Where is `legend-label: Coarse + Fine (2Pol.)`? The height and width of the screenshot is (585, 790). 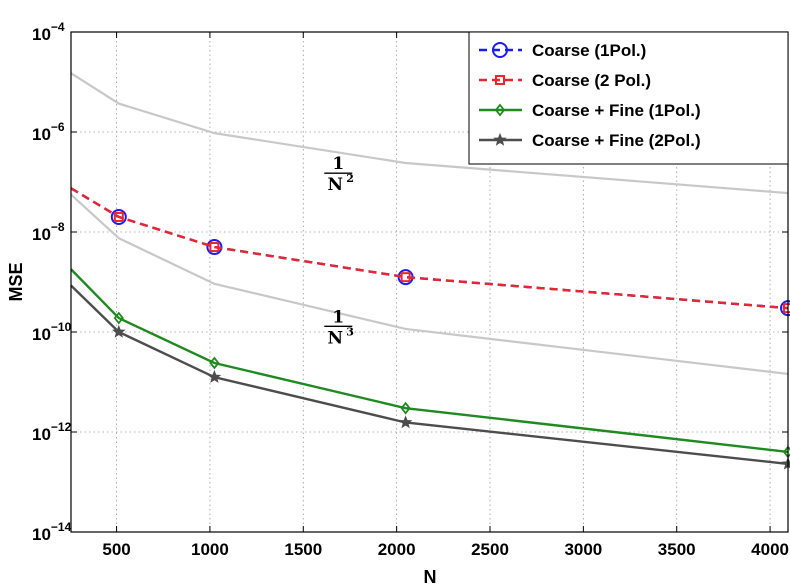
legend-label: Coarse + Fine (2Pol.) is located at coordinates (616, 140).